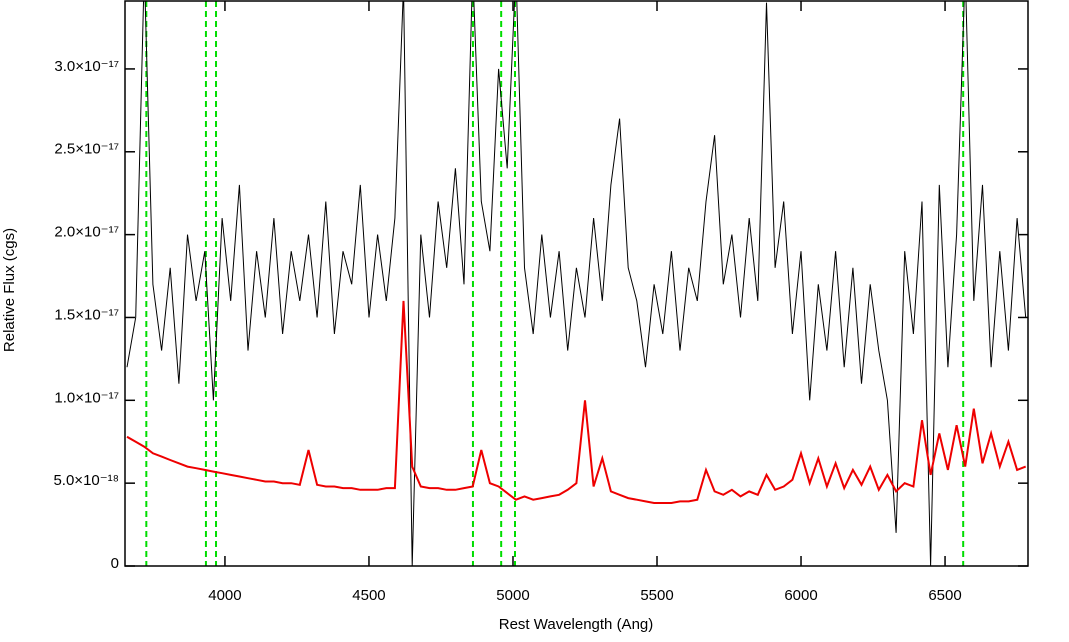  Describe the element at coordinates (656, 595) in the screenshot. I see `x-tick-label: 5500` at that location.